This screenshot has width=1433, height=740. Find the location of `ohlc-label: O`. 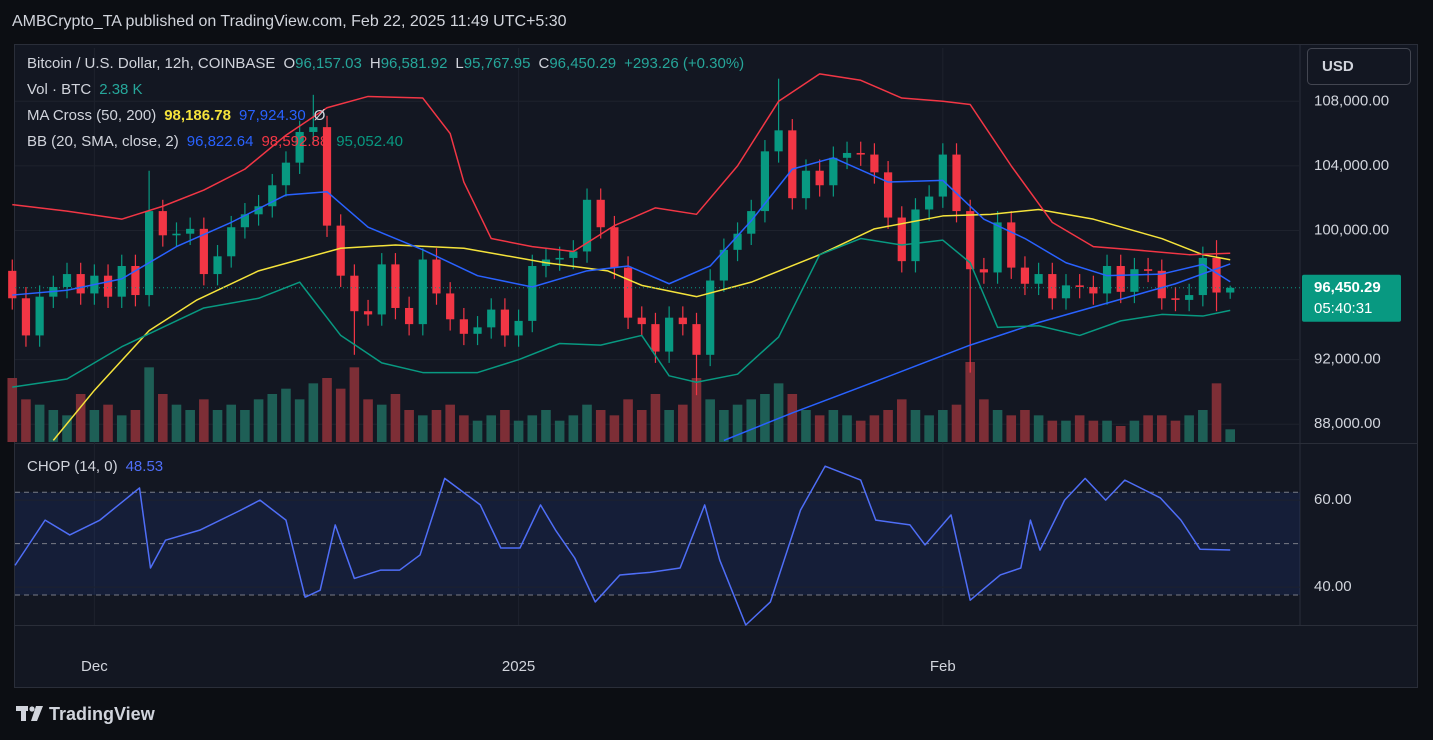

ohlc-label: O is located at coordinates (289, 63).